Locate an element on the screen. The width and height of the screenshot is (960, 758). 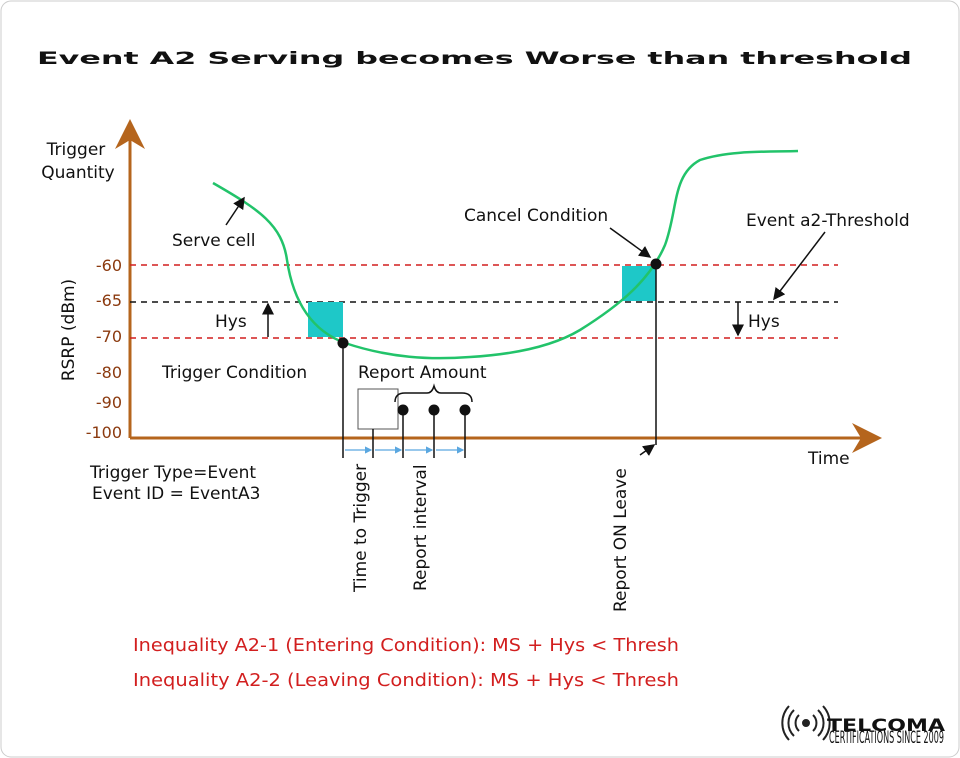
annotation: Report interval is located at coordinates (421, 527).